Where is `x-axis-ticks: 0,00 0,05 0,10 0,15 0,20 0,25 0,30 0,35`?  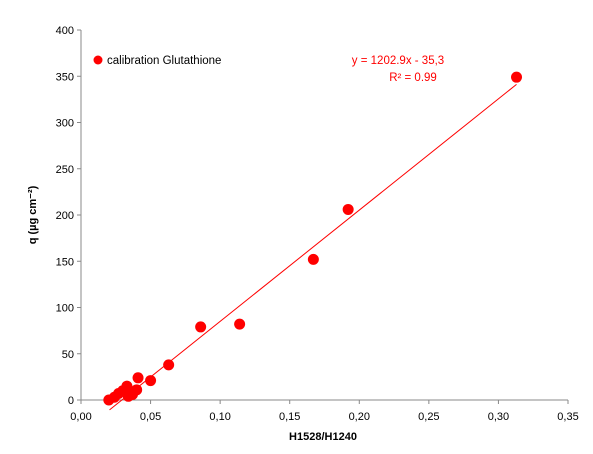 x-axis-ticks: 0,00 0,05 0,10 0,15 0,20 0,25 0,30 0,35 is located at coordinates (324, 411).